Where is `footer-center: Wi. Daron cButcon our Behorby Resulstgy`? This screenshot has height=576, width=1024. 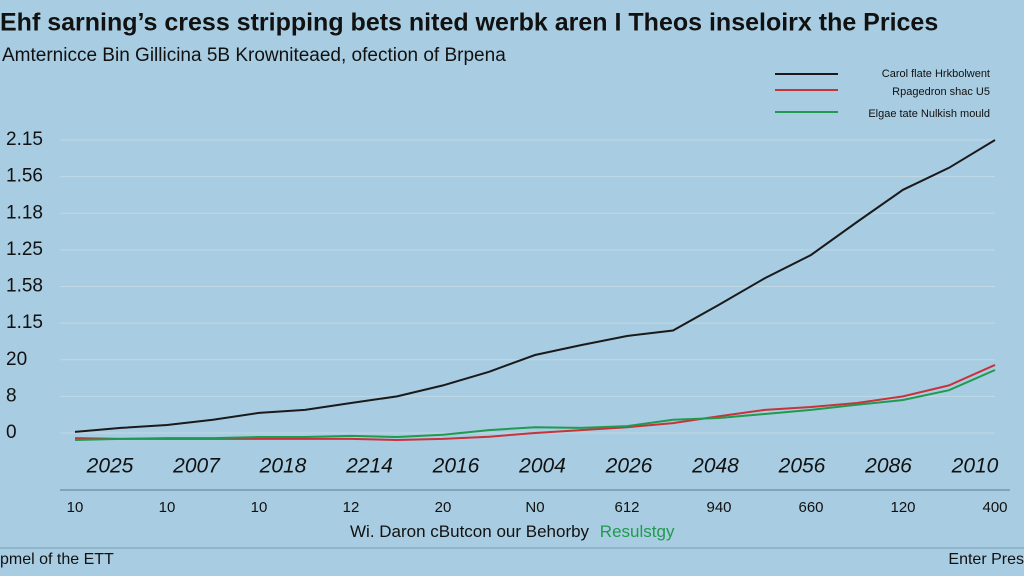 footer-center: Wi. Daron cButcon our Behorby Resulstgy is located at coordinates (512, 531).